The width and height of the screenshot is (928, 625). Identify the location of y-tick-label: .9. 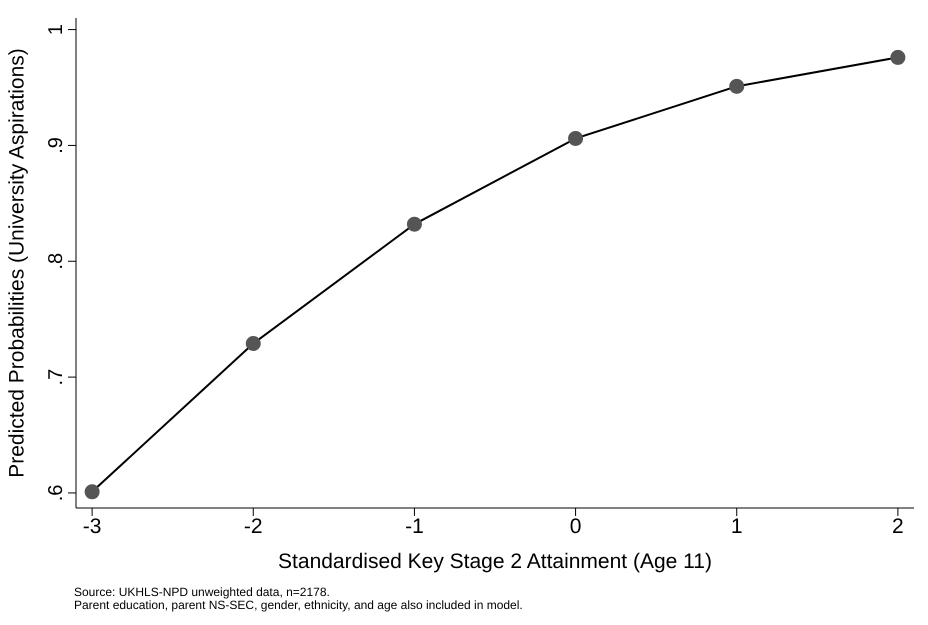
(56, 145).